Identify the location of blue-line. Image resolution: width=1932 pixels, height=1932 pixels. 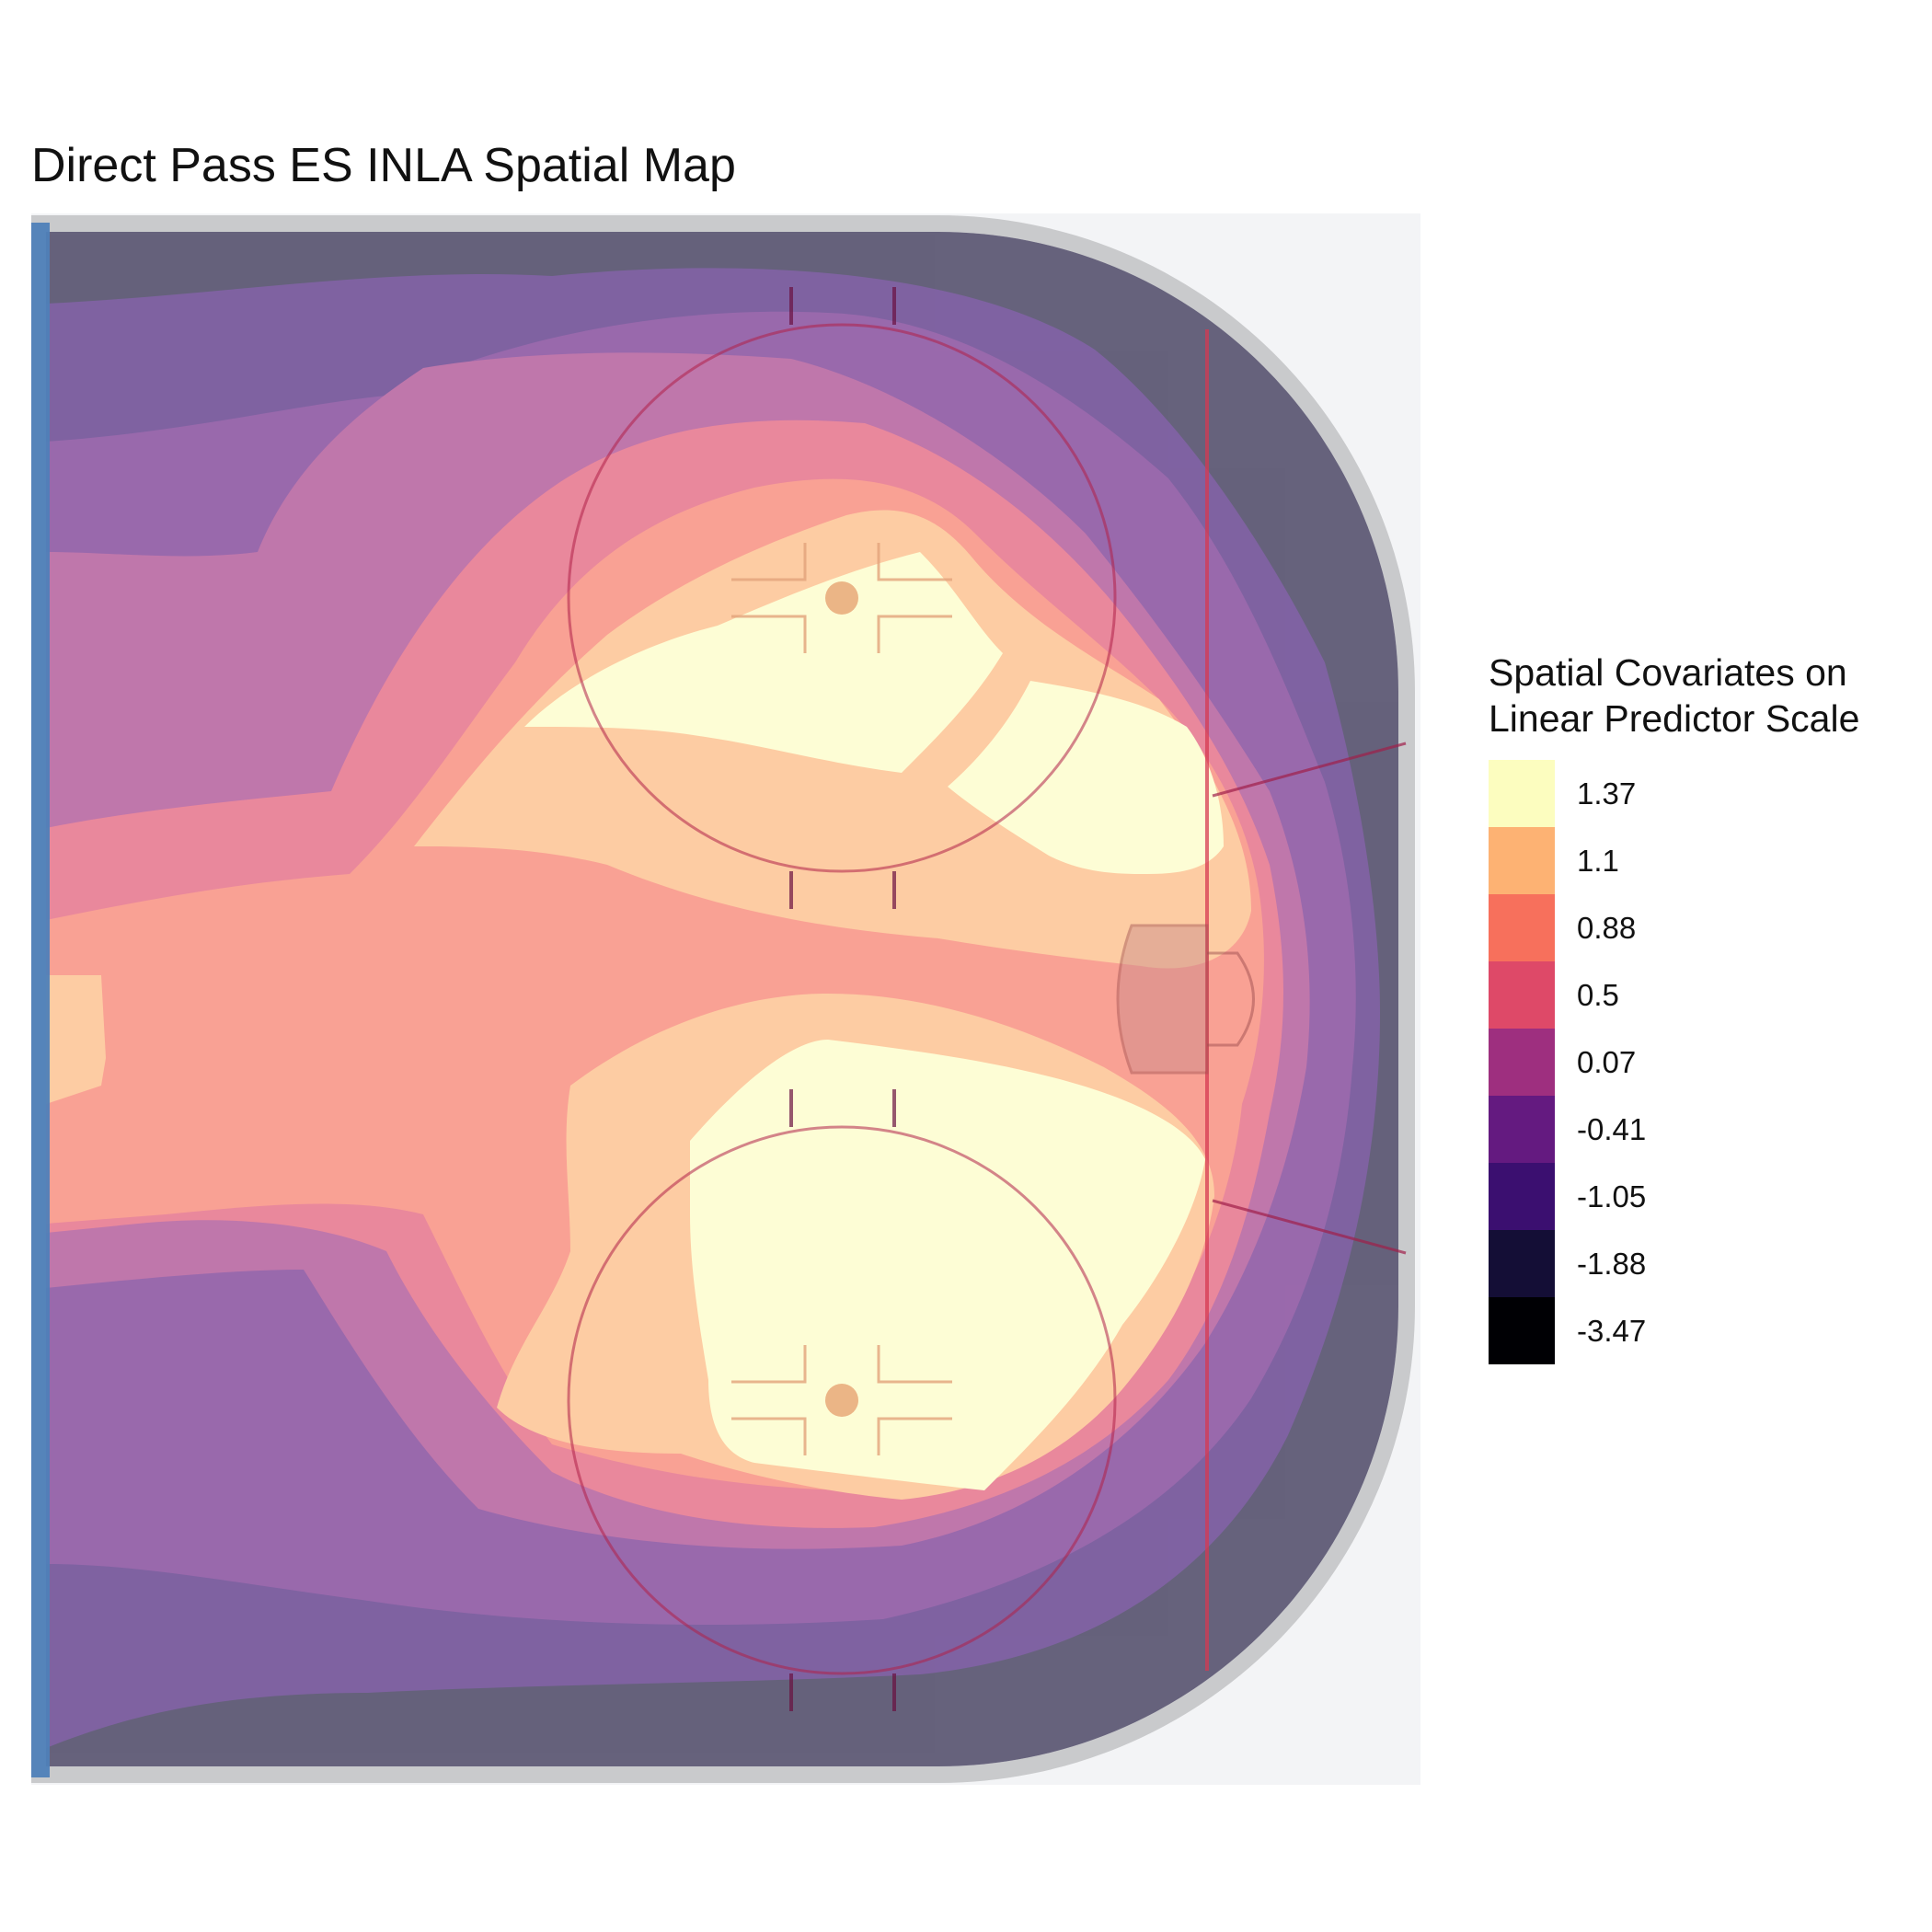
(40, 1000).